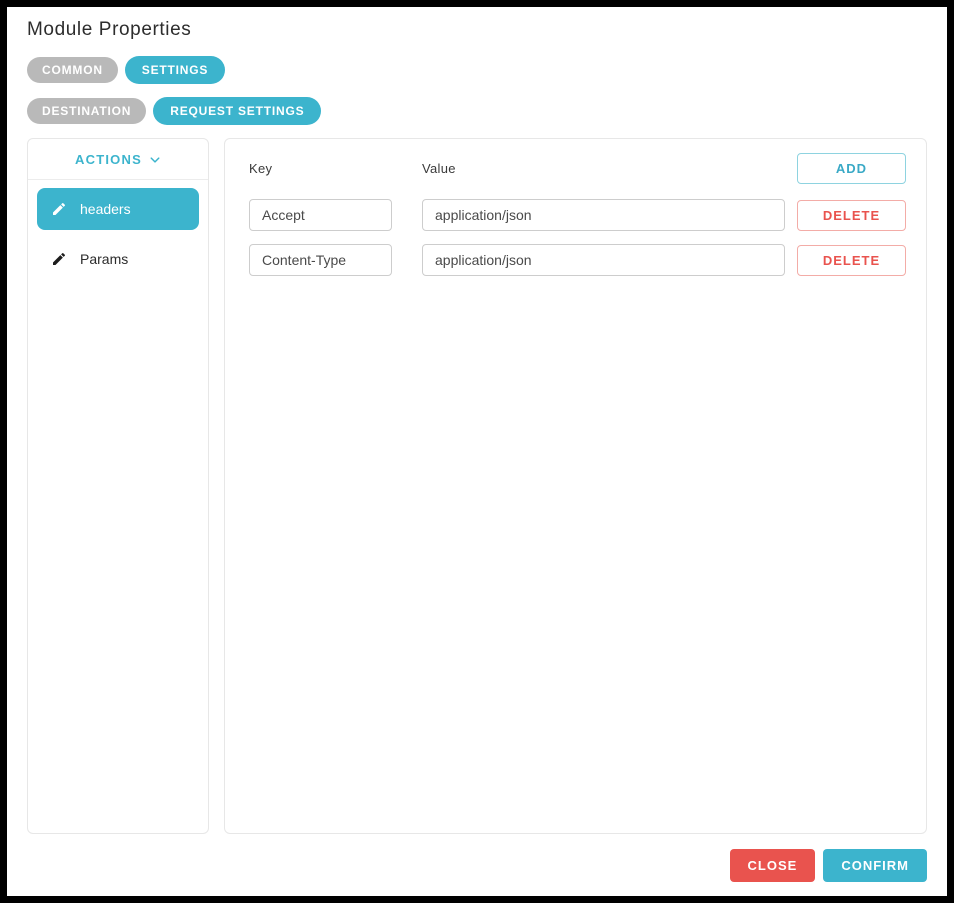  I want to click on value-column-header: Value, so click(439, 168).